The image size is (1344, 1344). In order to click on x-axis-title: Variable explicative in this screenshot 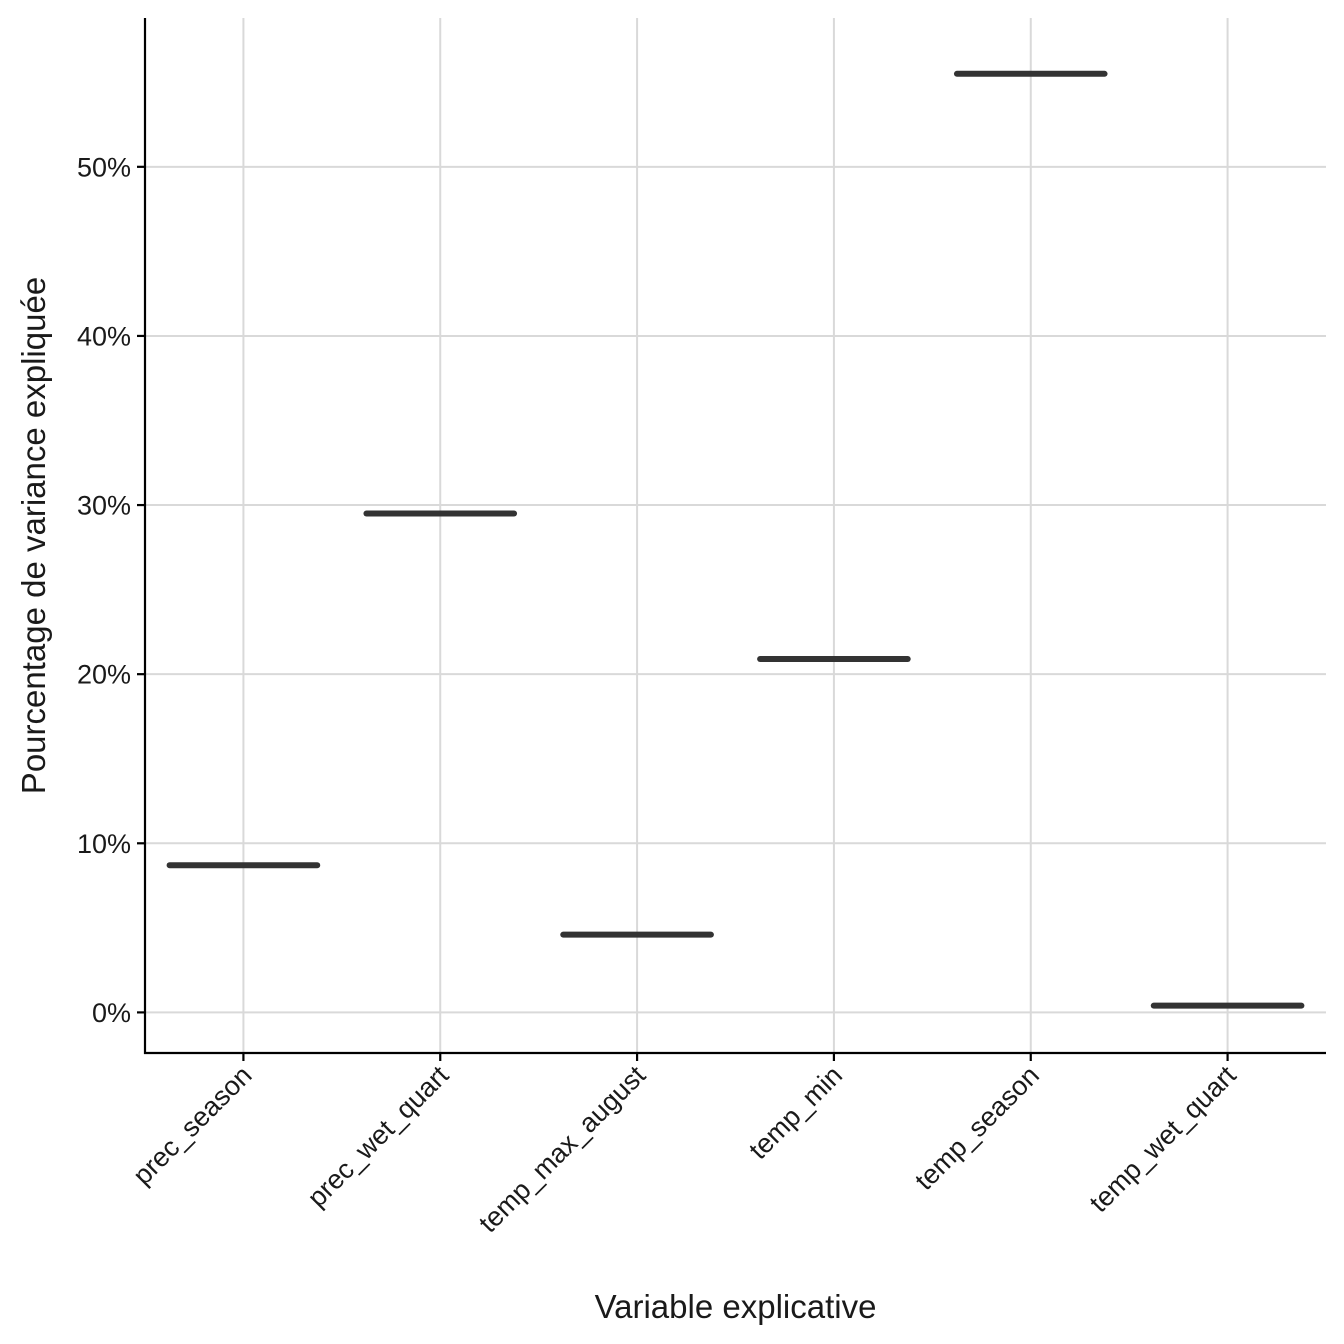, I will do `click(736, 1306)`.